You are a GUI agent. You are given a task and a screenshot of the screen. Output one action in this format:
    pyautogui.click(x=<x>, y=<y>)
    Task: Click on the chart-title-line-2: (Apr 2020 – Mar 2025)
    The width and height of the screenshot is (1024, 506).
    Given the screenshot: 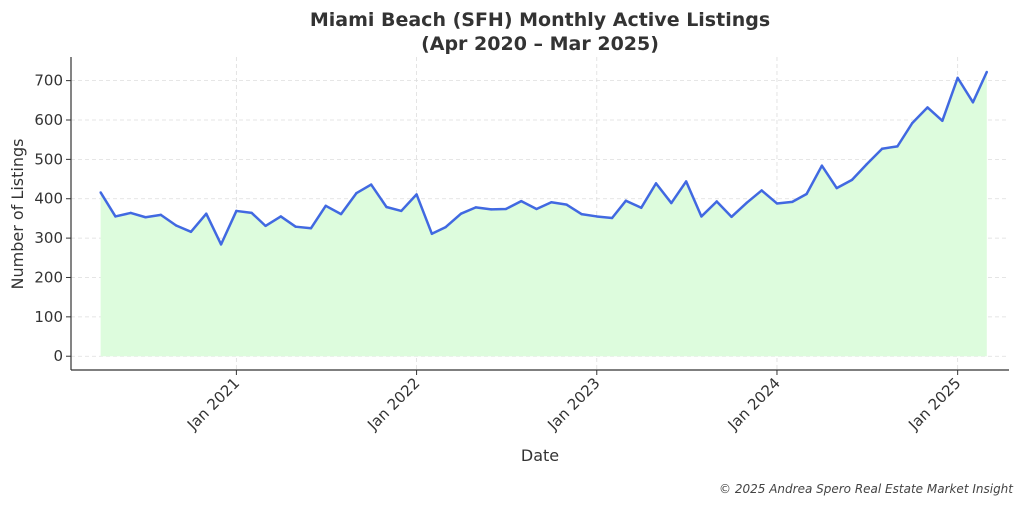 What is the action you would take?
    pyautogui.click(x=540, y=44)
    